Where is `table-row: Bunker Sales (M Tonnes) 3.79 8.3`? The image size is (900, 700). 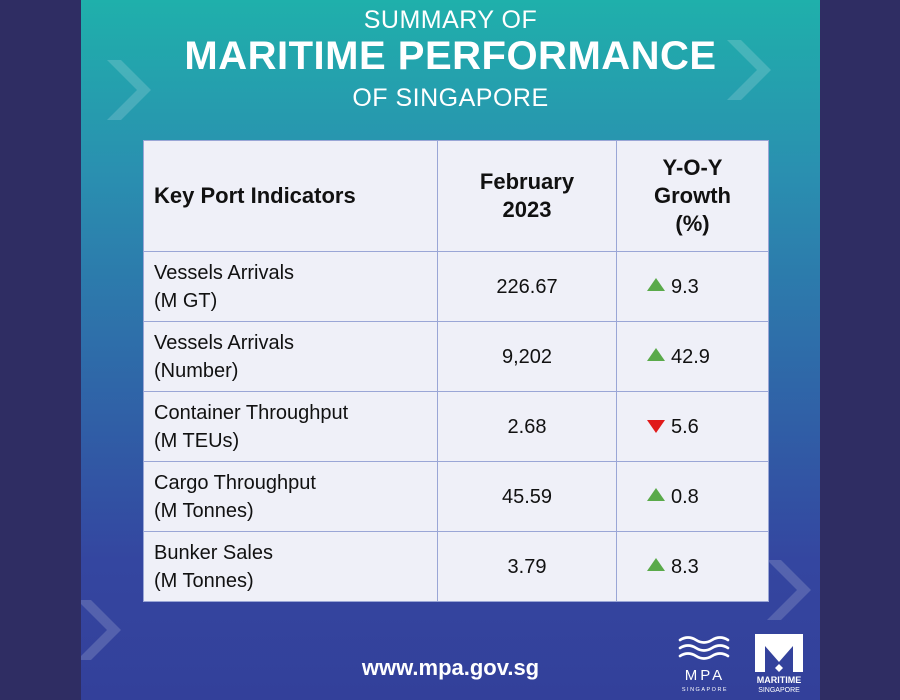 table-row: Bunker Sales (M Tonnes) 3.79 8.3 is located at coordinates (456, 566).